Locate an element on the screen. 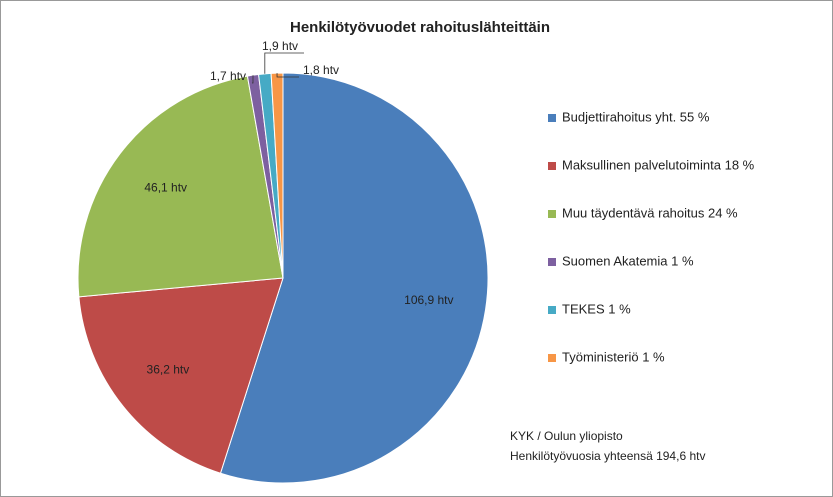  legend-label: Muu täydentävä rahoitus 24 % is located at coordinates (650, 212).